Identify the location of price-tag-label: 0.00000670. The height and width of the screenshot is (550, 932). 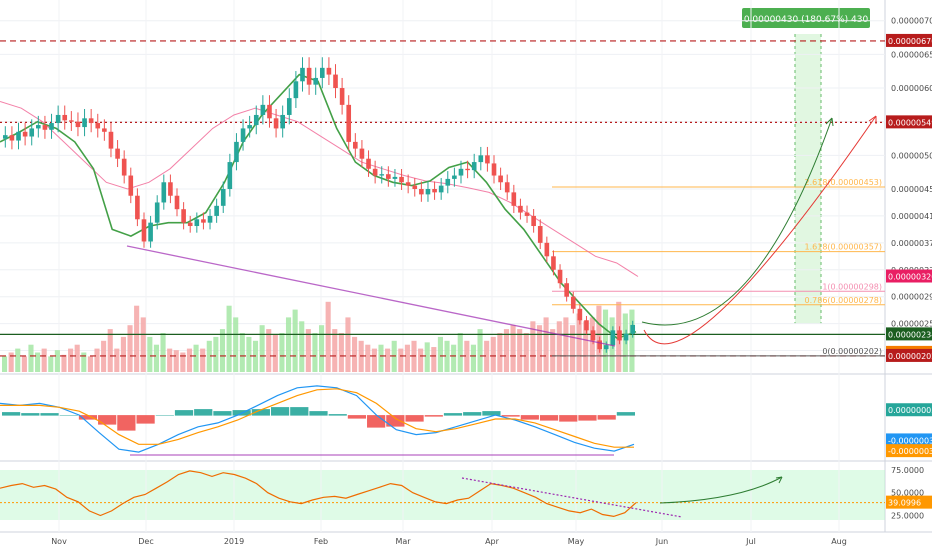
(910, 41).